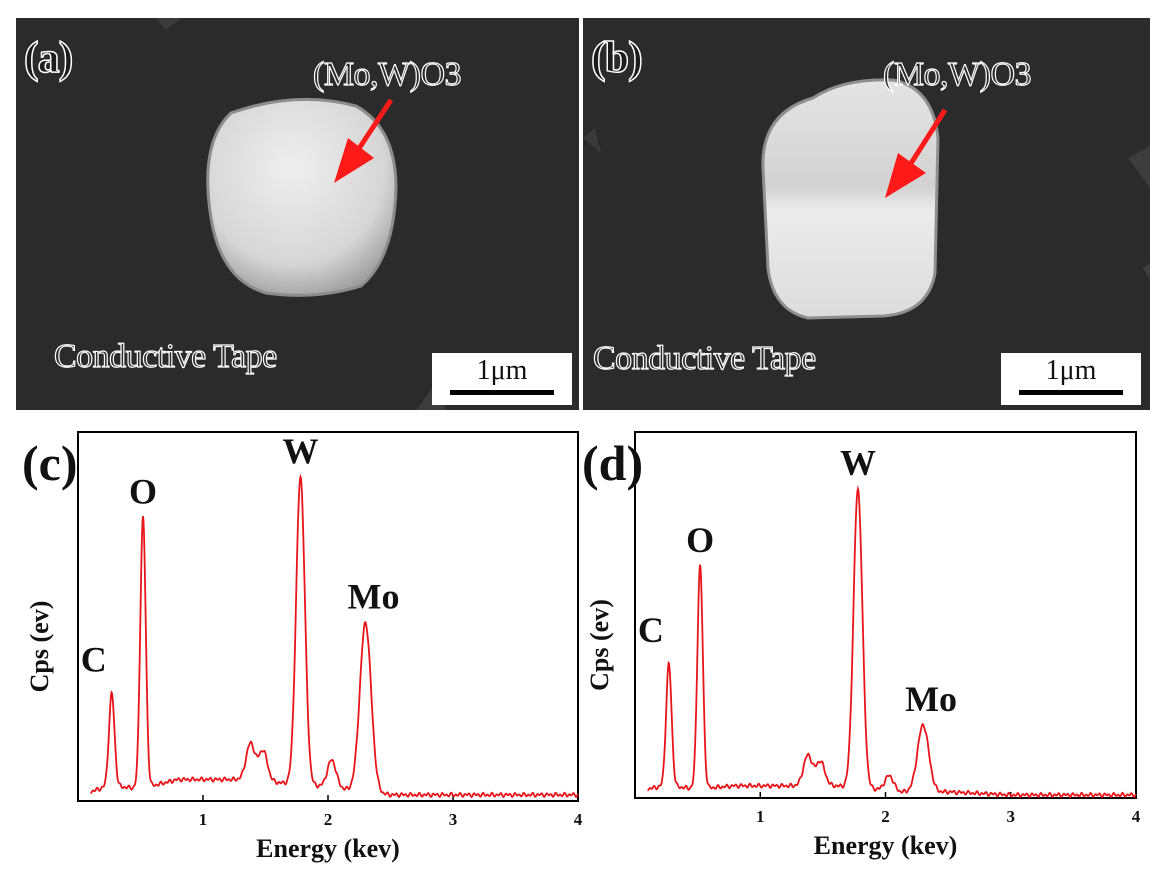 This screenshot has height=883, width=1159. Describe the element at coordinates (502, 392) in the screenshot. I see `scale-bar-line-a` at that location.